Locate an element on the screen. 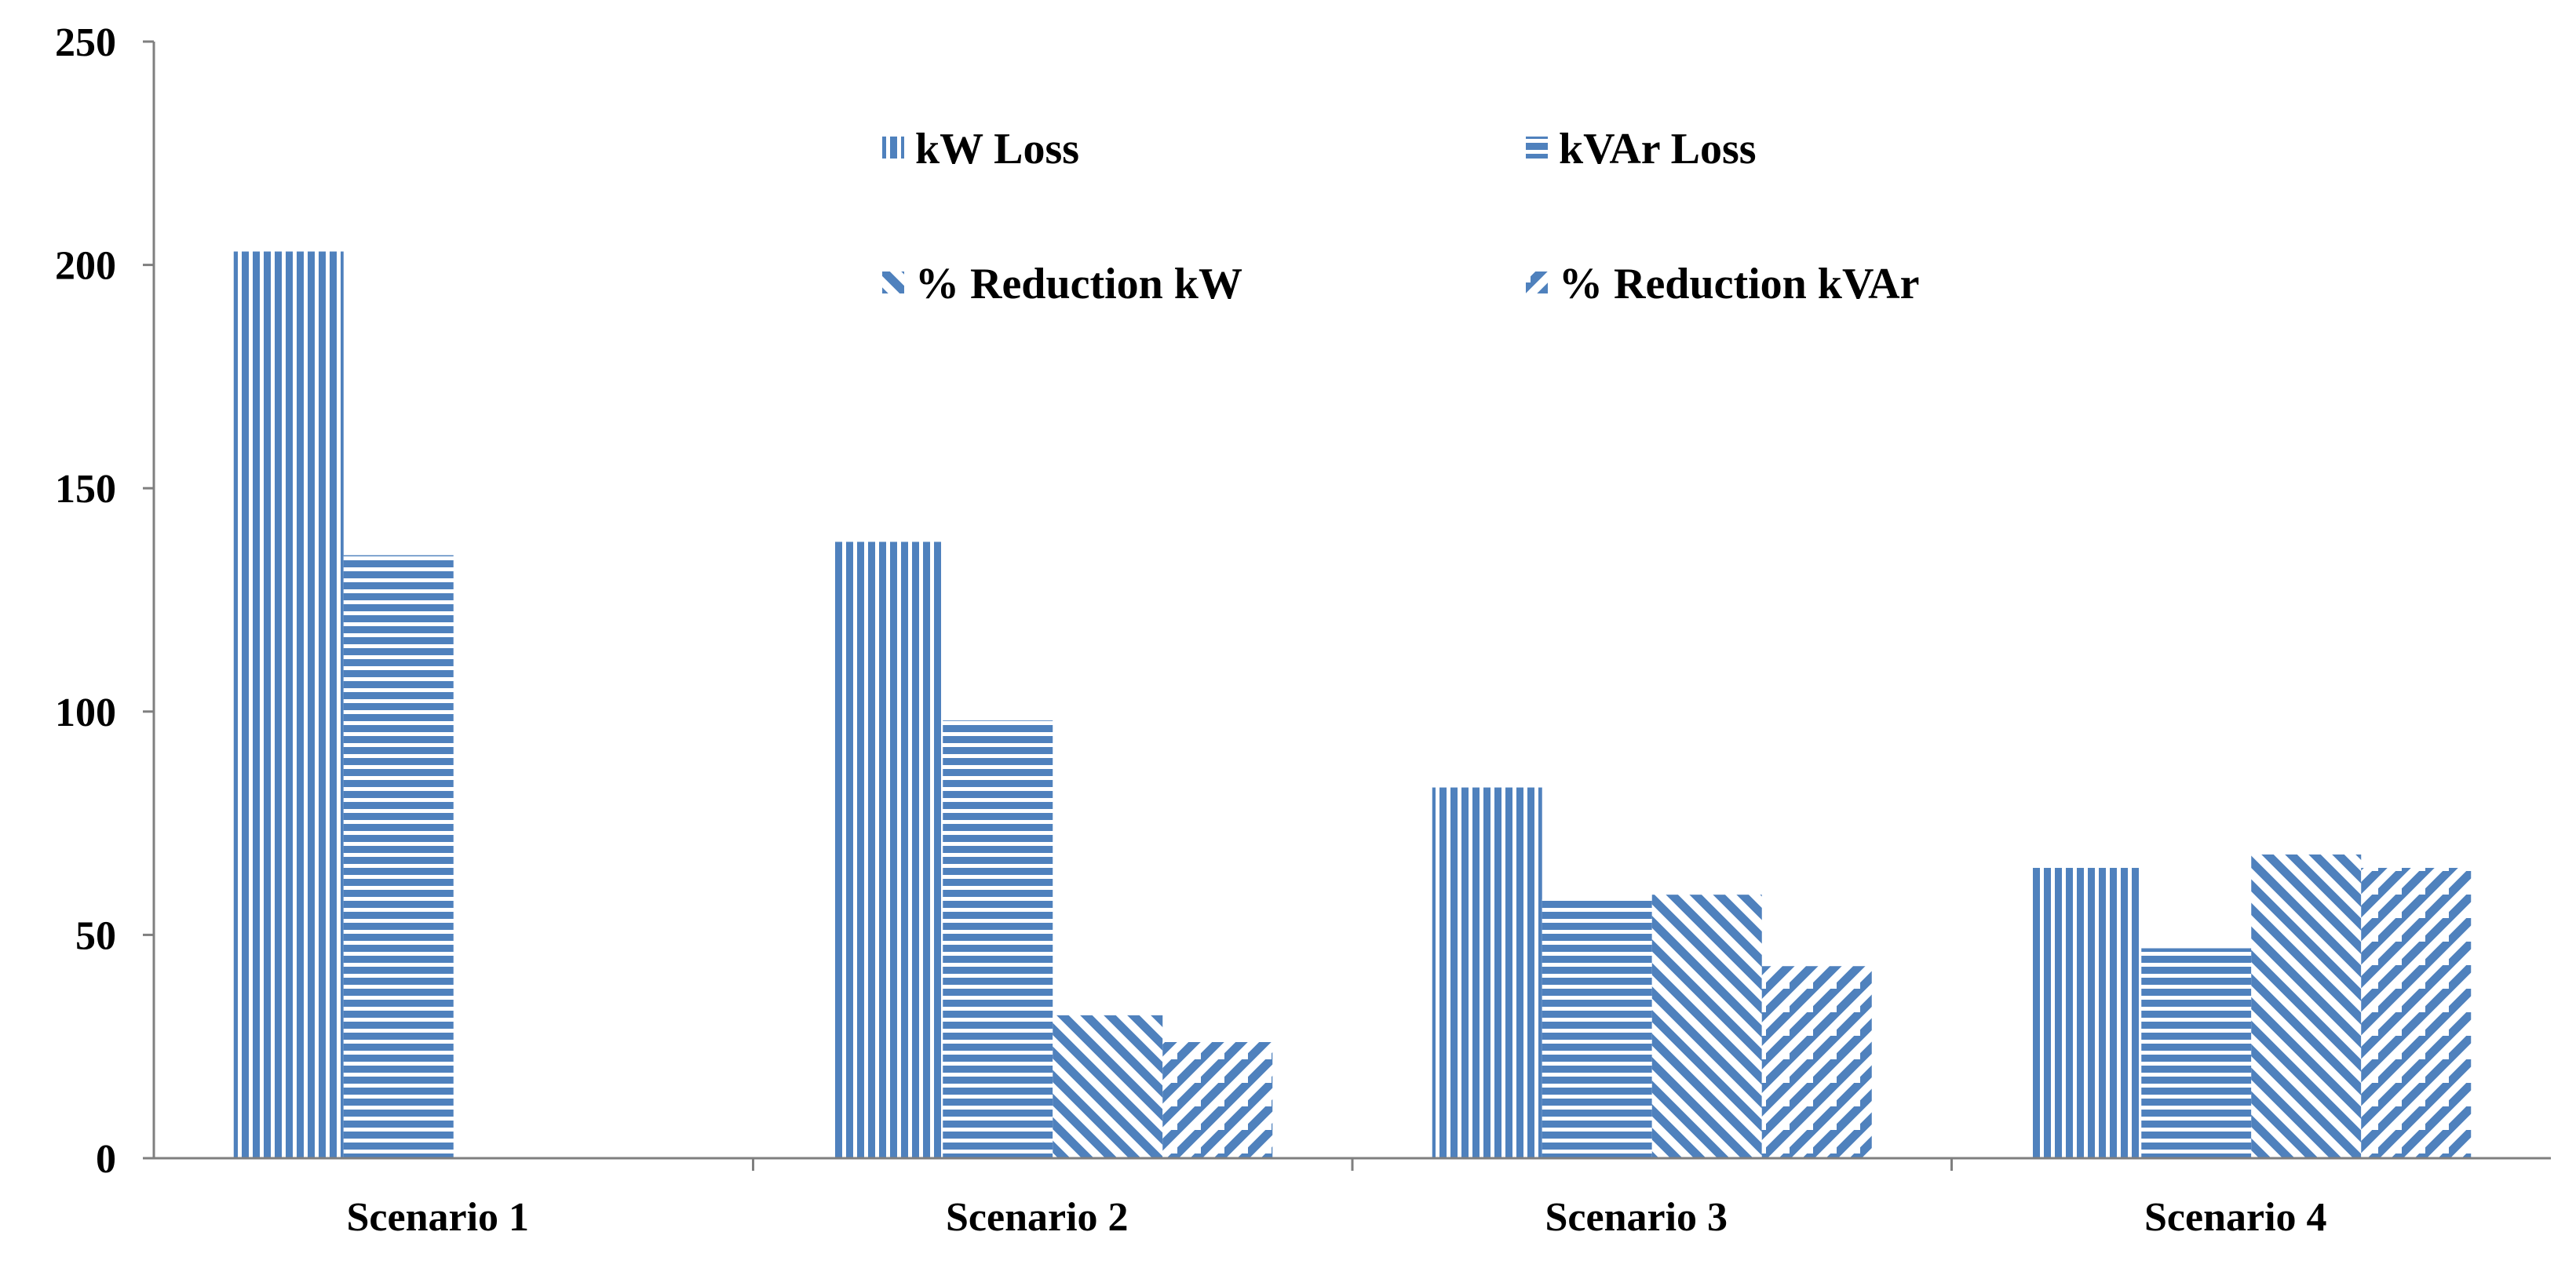 This screenshot has width=2576, height=1261. y-tick-label: 200 is located at coordinates (85, 266).